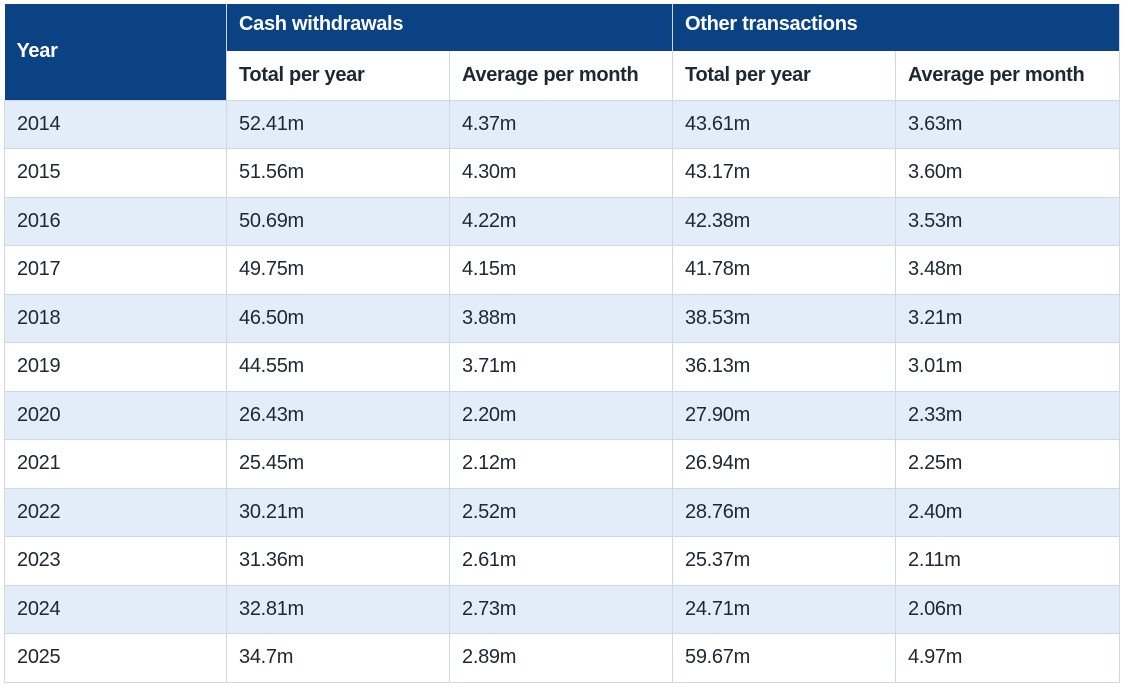 This screenshot has width=1124, height=687. Describe the element at coordinates (784, 512) in the screenshot. I see `other-total-cell: 28.76m` at that location.